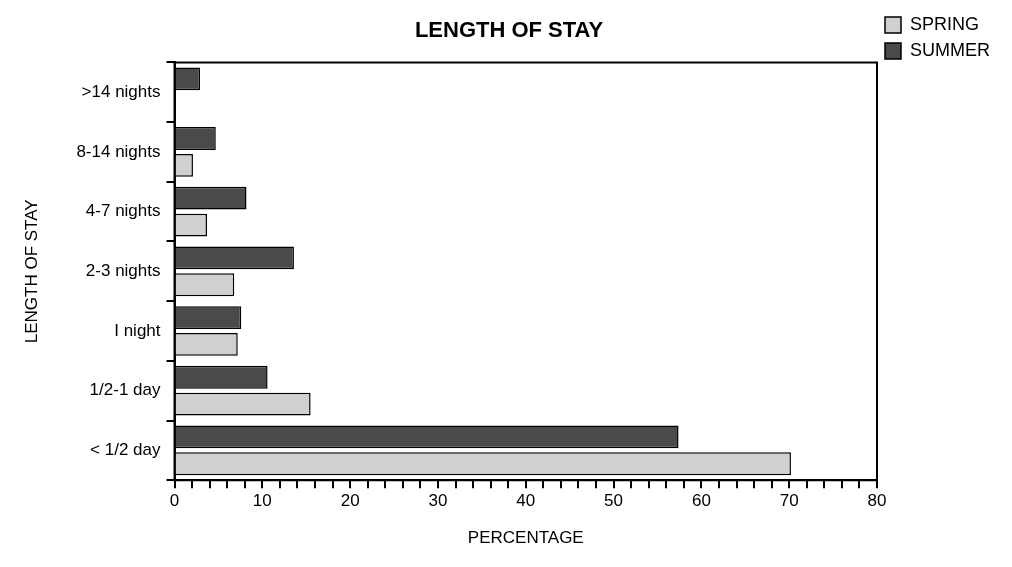 This screenshot has width=1012, height=567. I want to click on x-tick-label: 80, so click(877, 501).